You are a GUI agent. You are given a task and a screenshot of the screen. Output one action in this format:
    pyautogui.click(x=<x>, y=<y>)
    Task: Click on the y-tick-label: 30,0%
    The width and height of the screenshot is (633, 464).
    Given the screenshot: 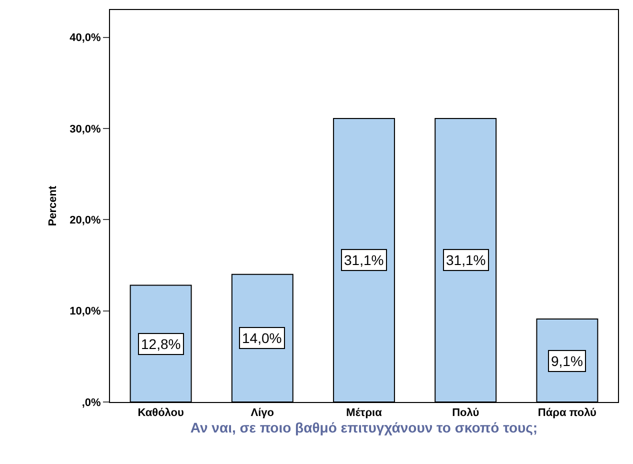 What is the action you would take?
    pyautogui.click(x=86, y=129)
    